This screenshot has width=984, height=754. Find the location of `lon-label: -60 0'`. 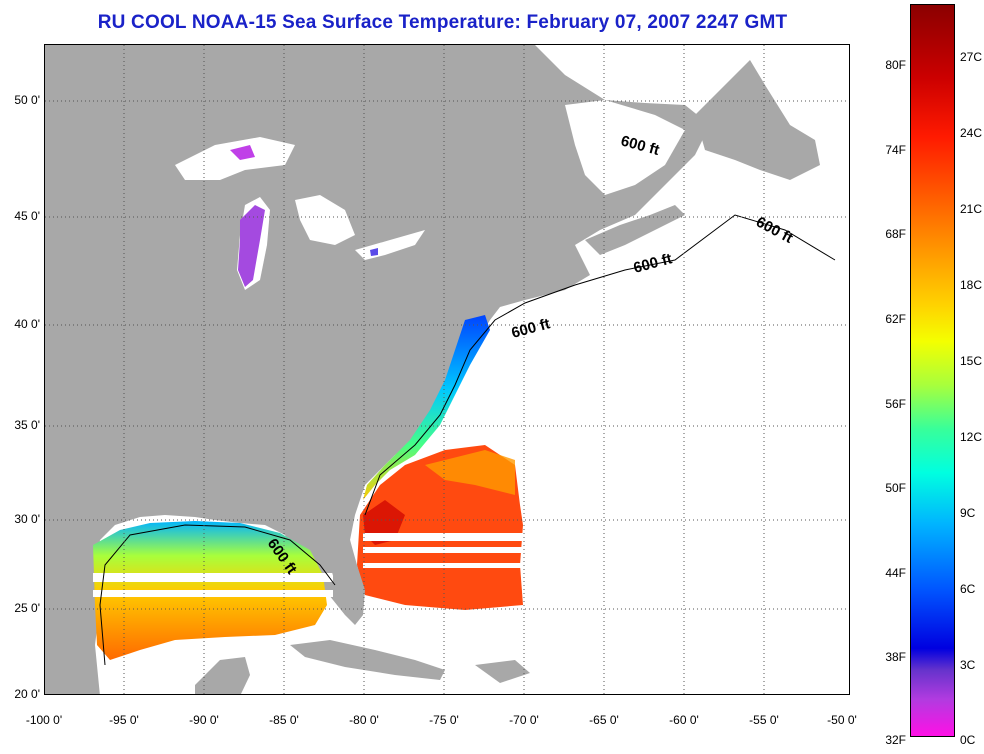

lon-label: -60 0' is located at coordinates (684, 720).